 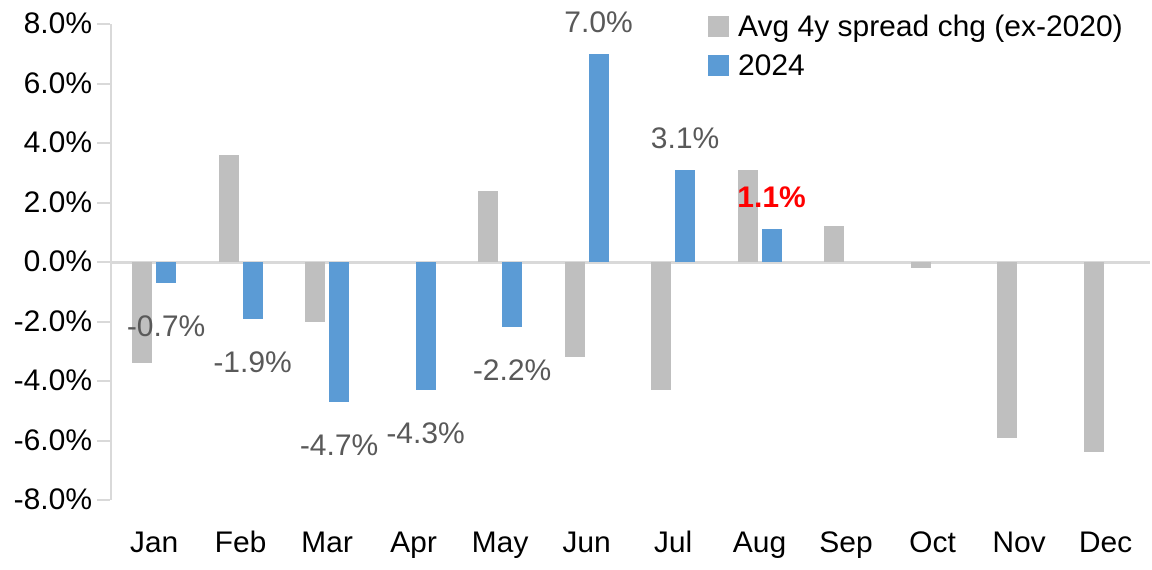 I want to click on legend: Avg 4y spread chg (ex-2020) 2024, so click(x=915, y=49).